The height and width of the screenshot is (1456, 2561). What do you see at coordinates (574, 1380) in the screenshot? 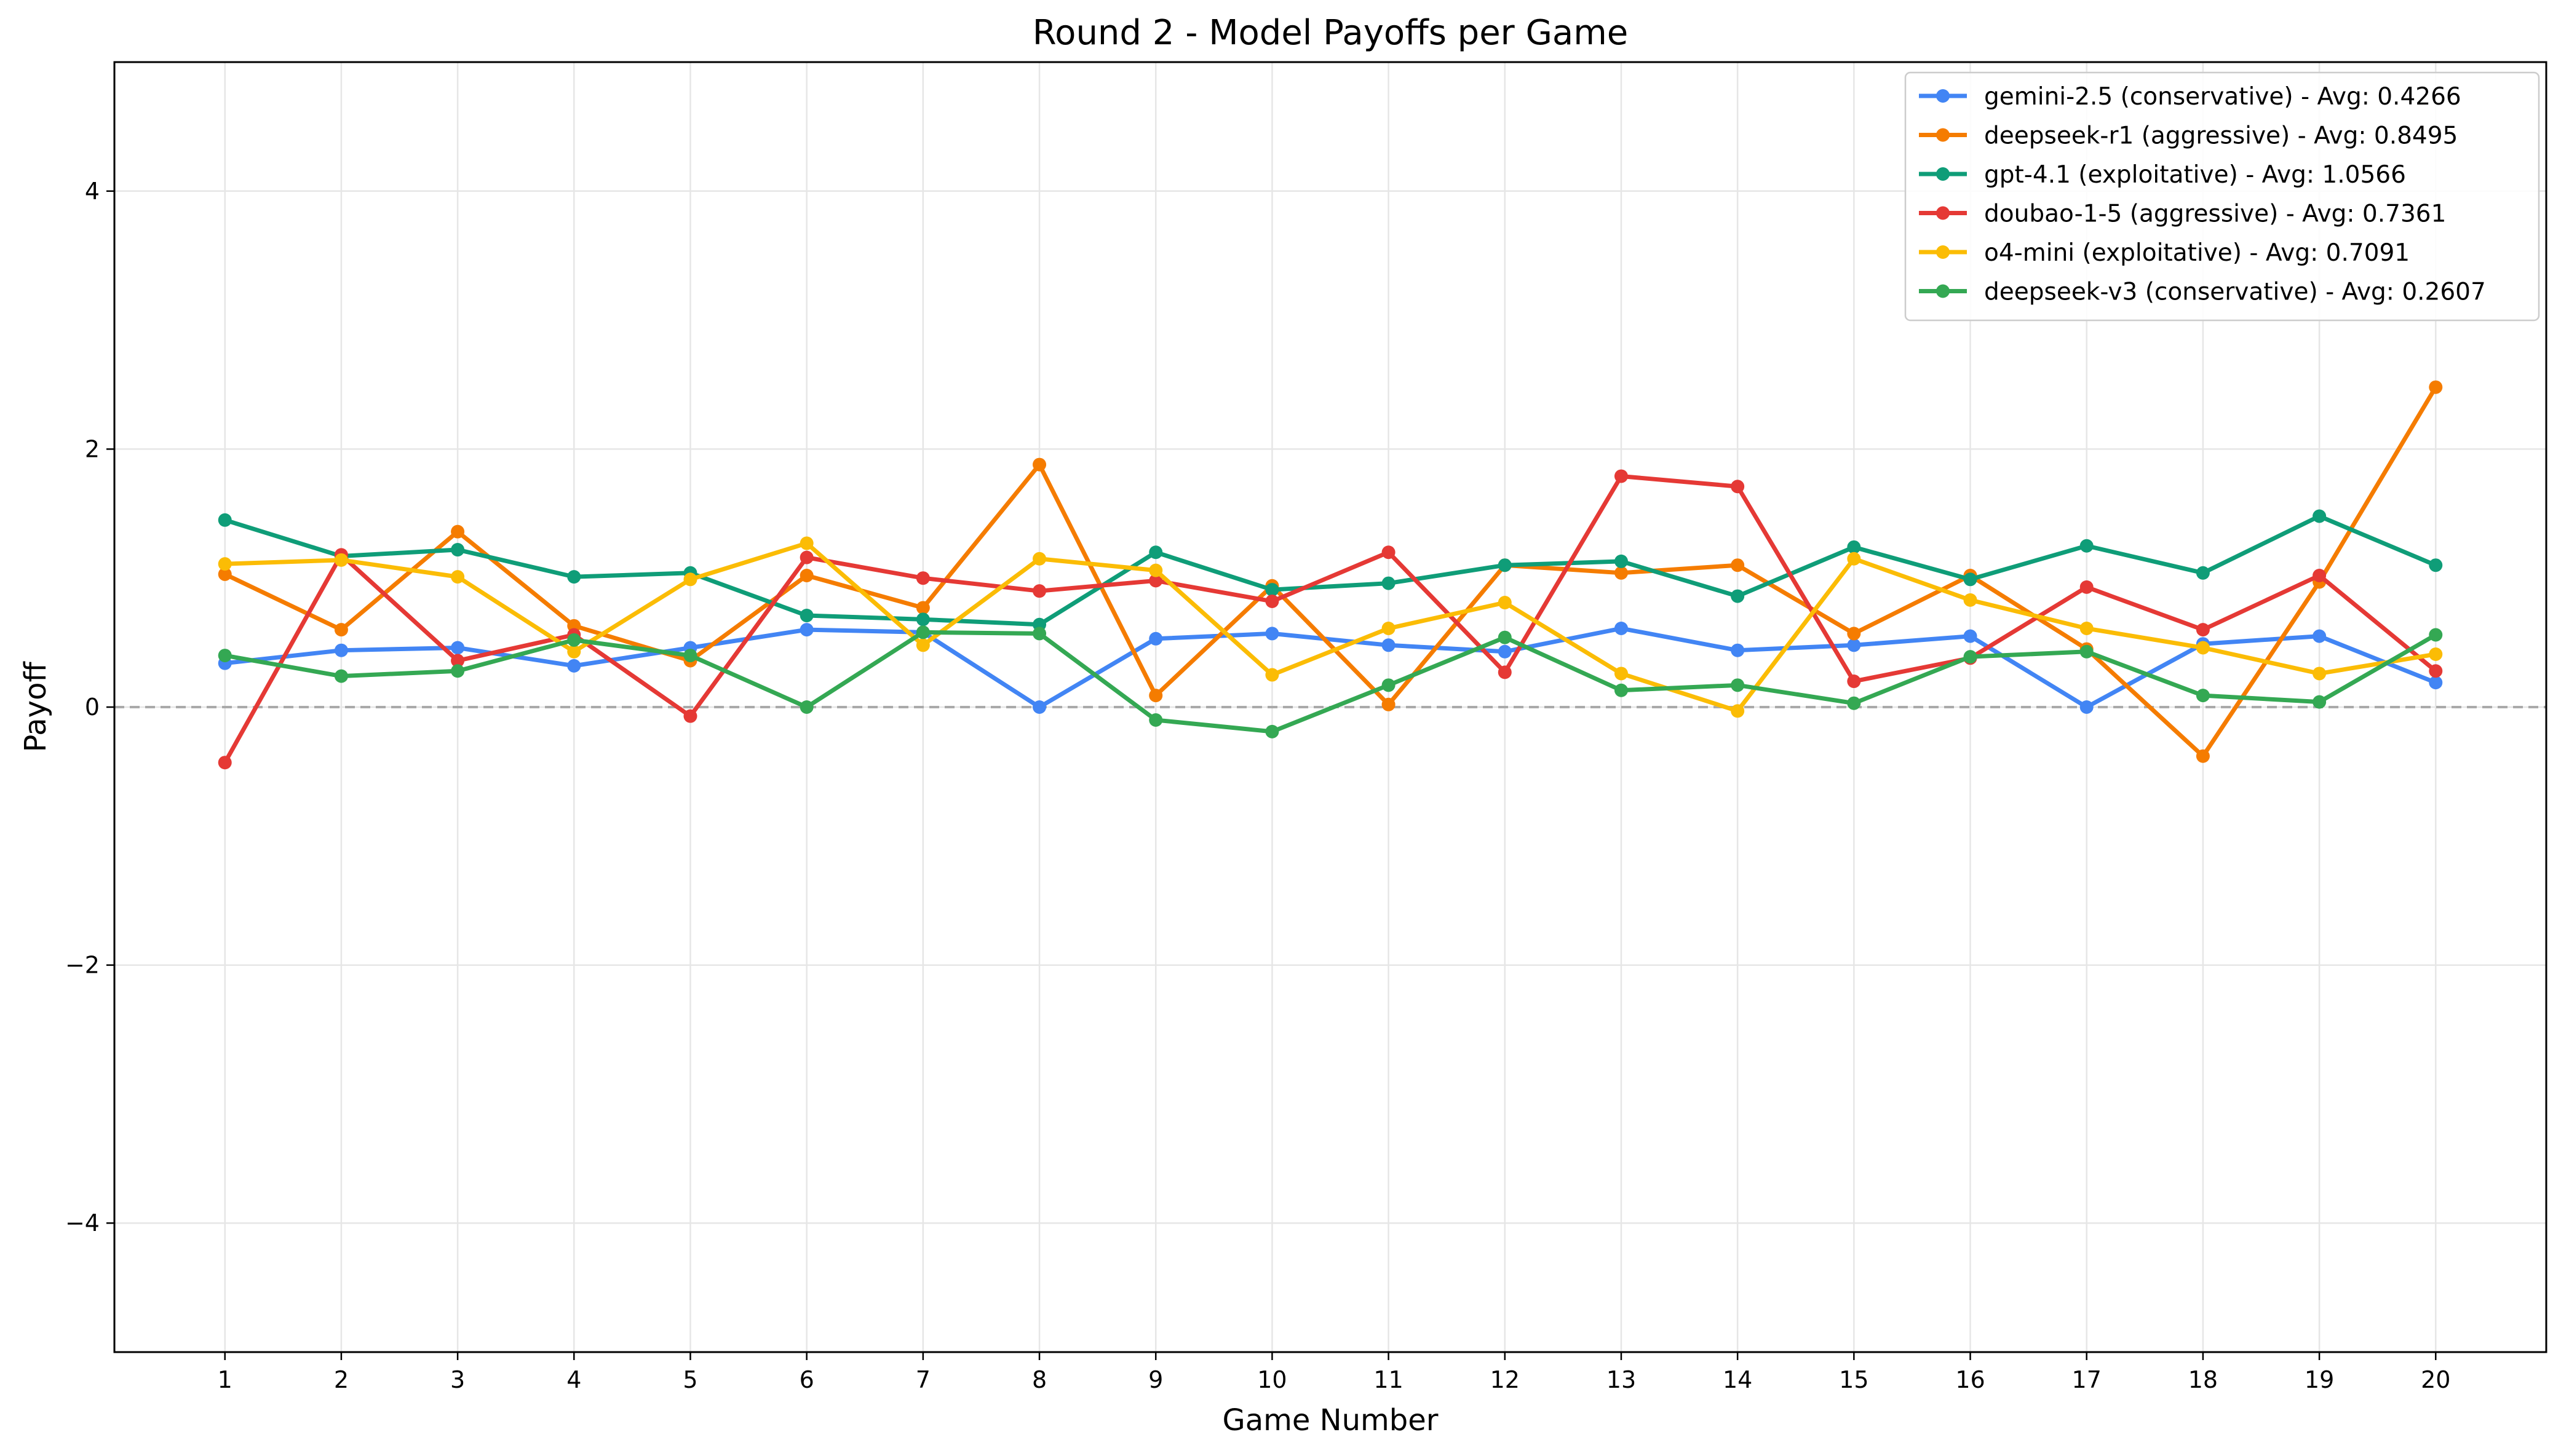
I see `x-tick-label: 4` at bounding box center [574, 1380].